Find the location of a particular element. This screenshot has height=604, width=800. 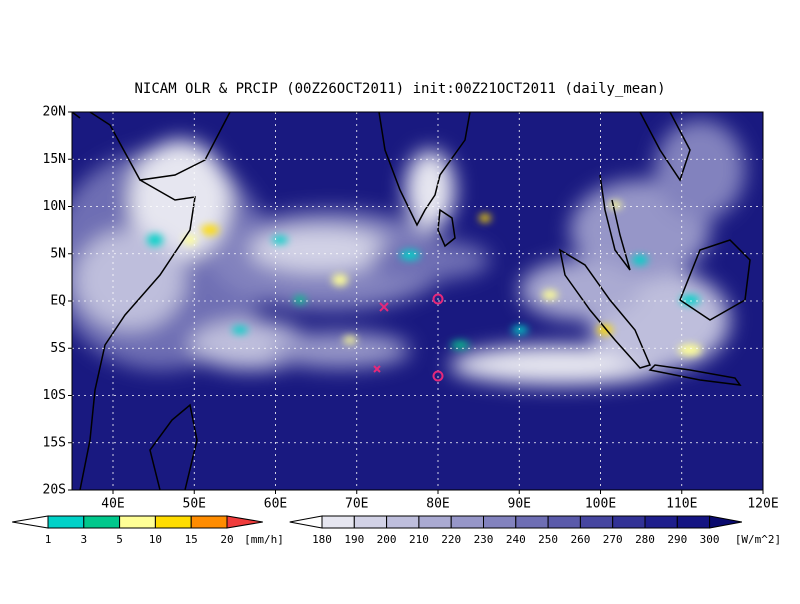

colorbar-label: 10 is located at coordinates (155, 539).